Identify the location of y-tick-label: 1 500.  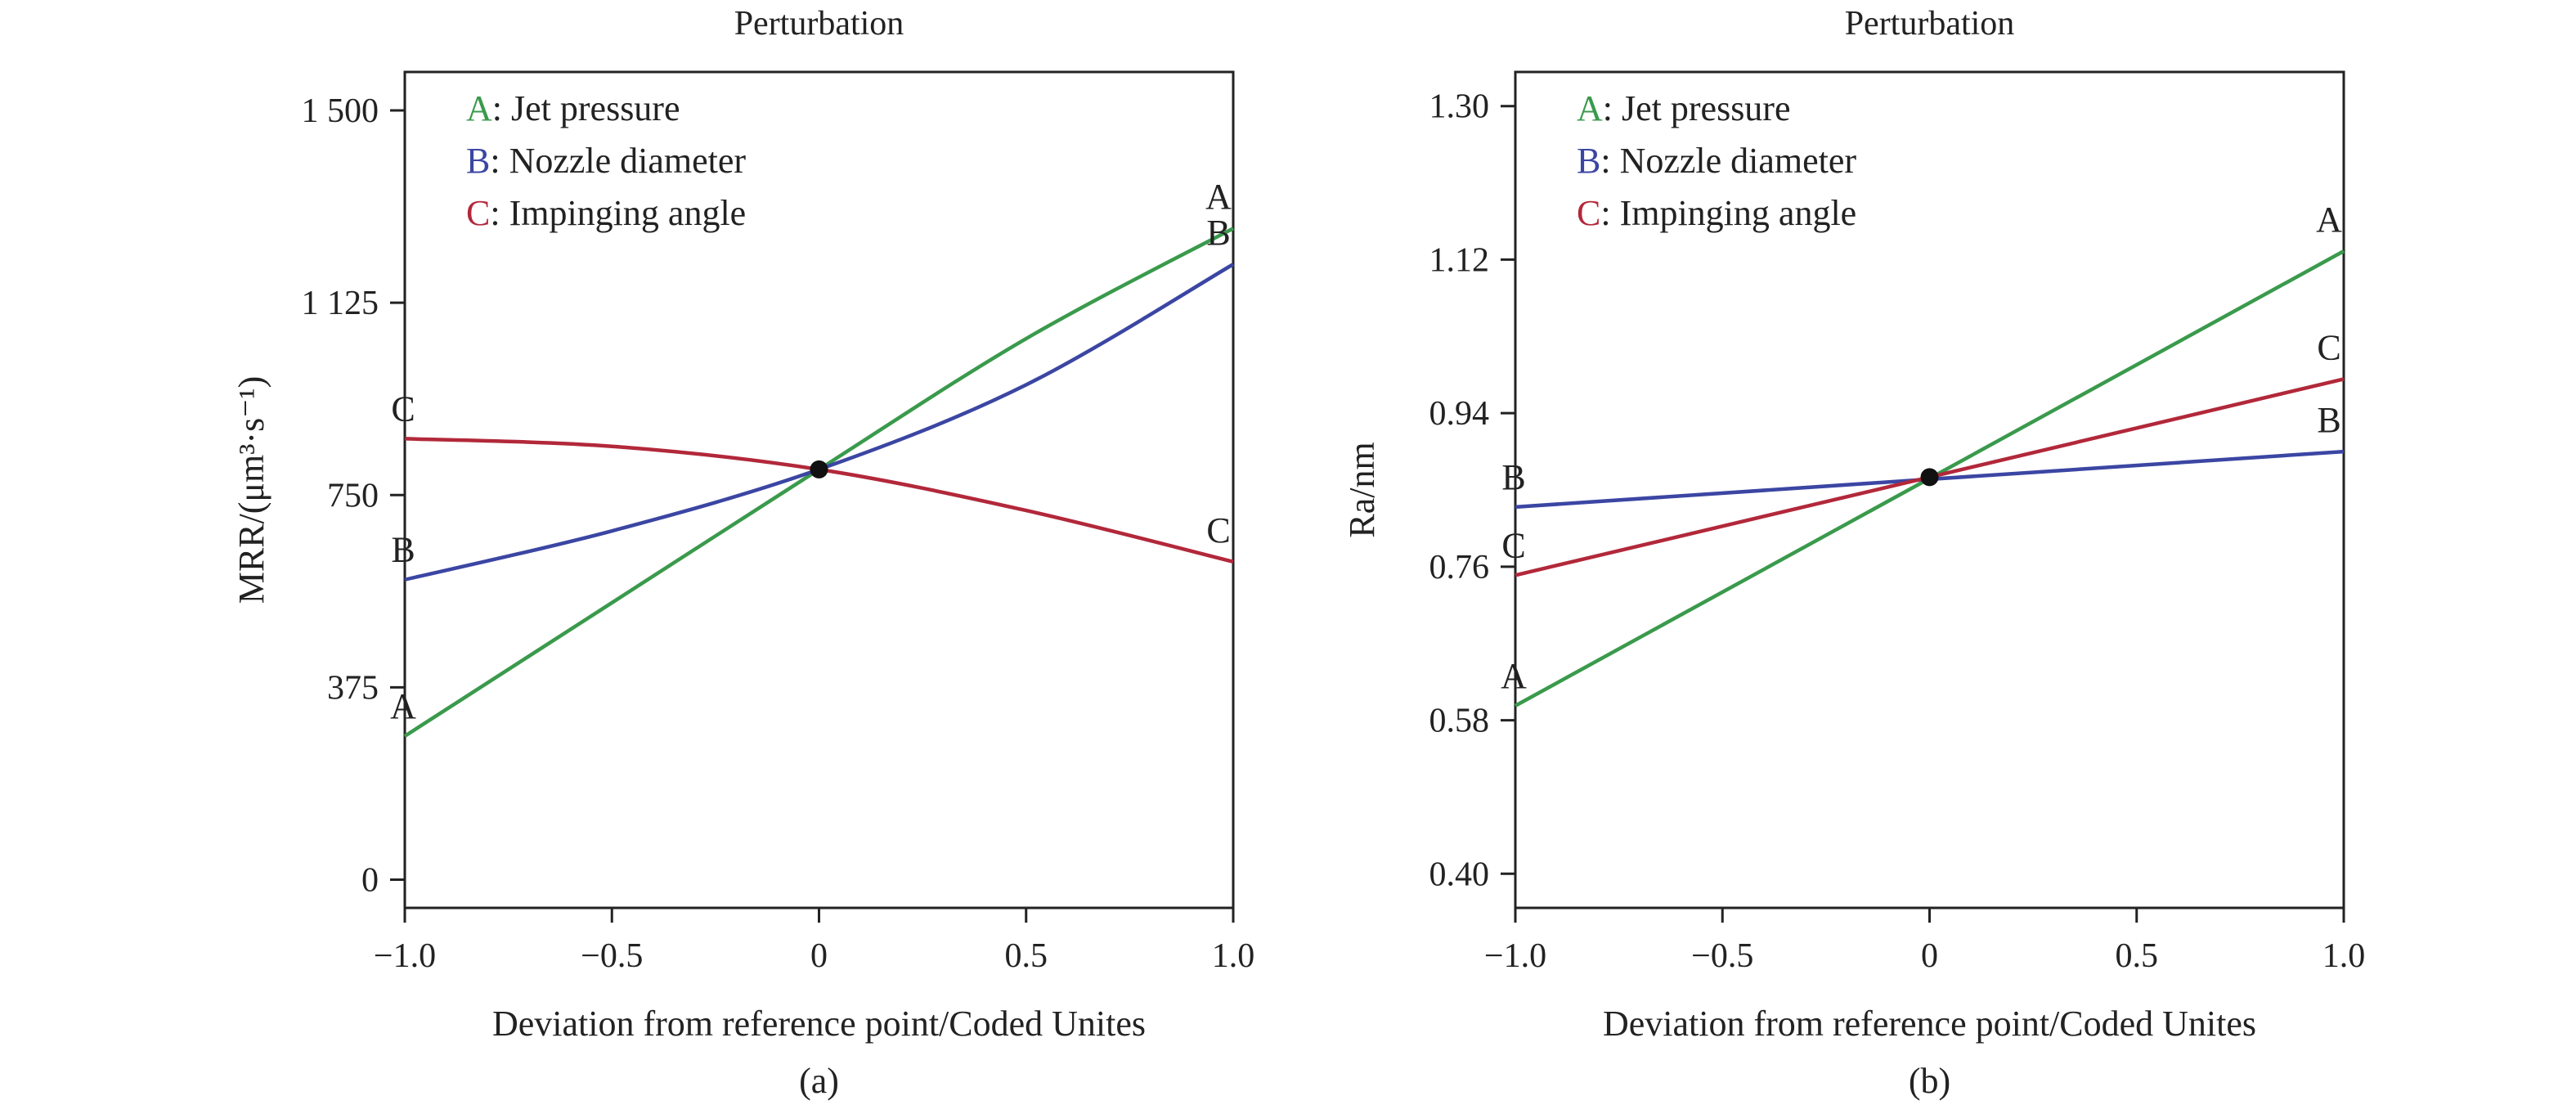
(340, 111).